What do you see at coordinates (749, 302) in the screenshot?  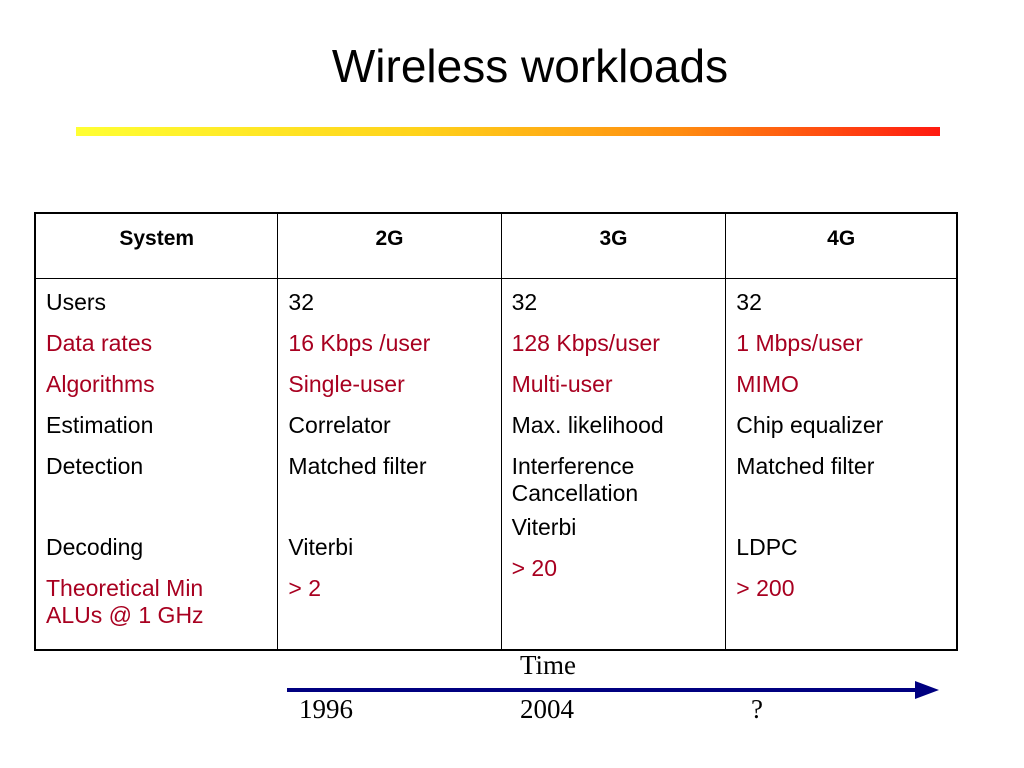 I see `value-4g-users: 32` at bounding box center [749, 302].